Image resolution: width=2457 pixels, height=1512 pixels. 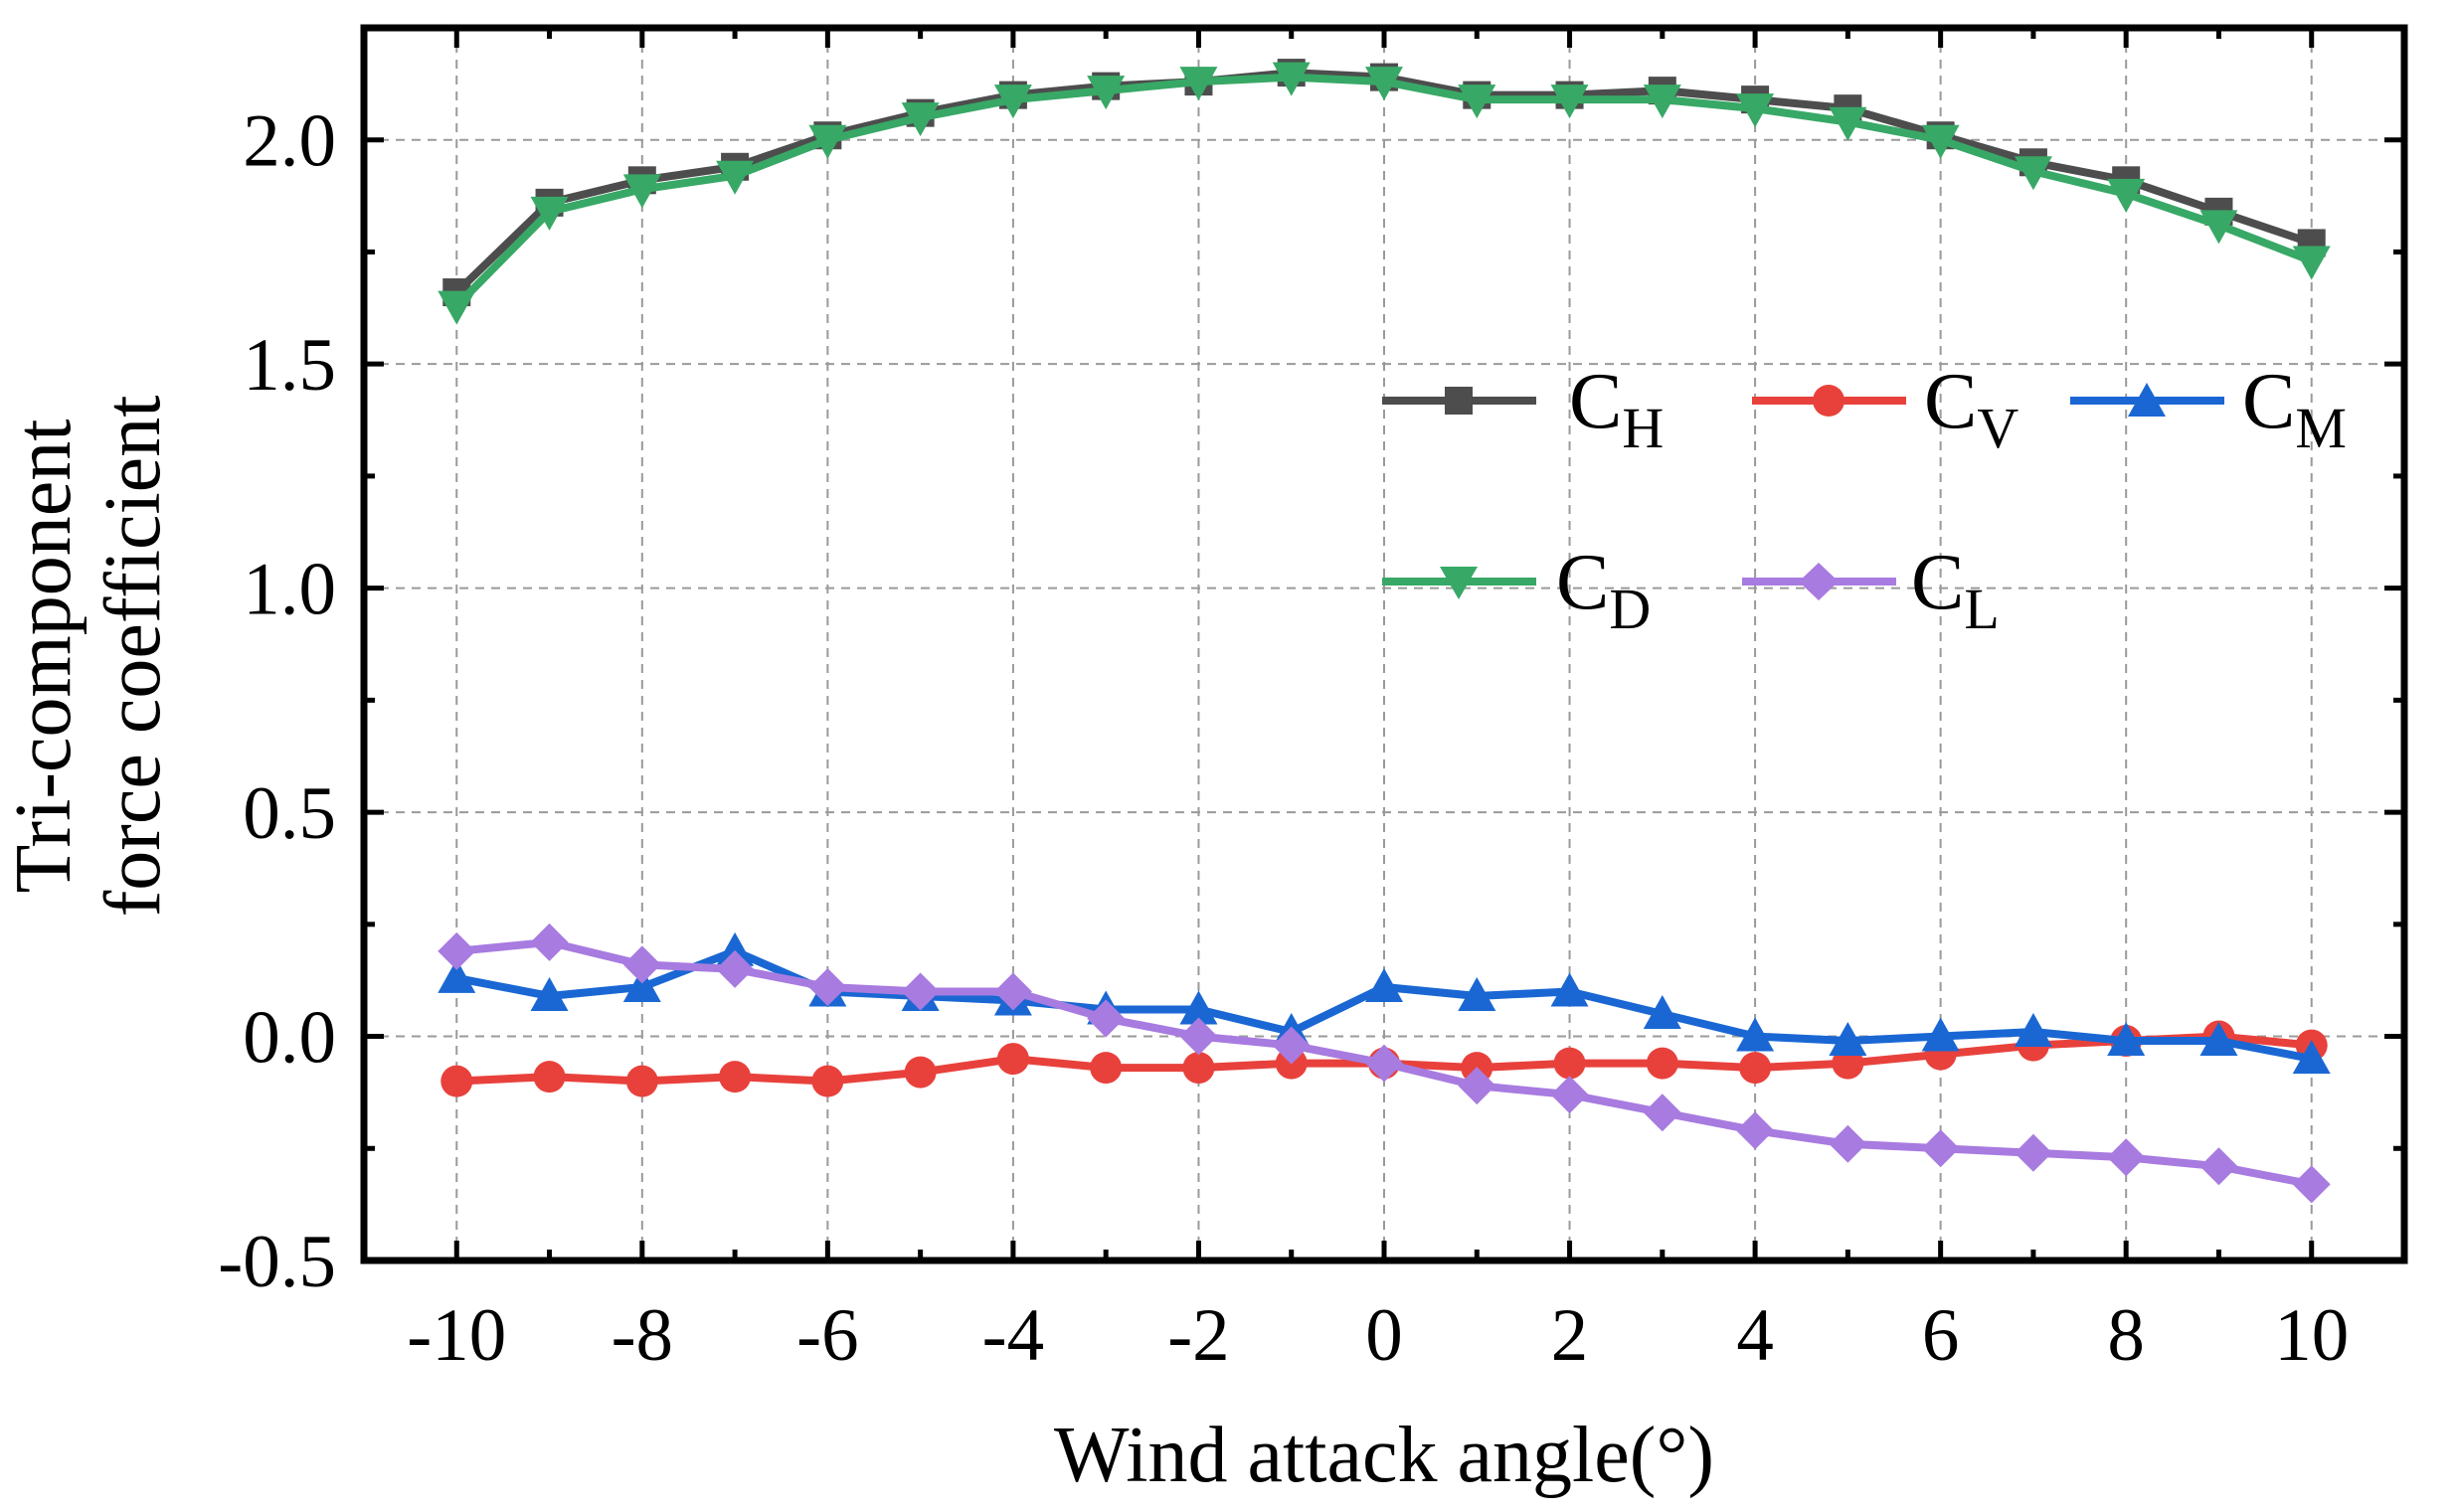 I want to click on legend-label-cv-main: C, so click(x=1950, y=401).